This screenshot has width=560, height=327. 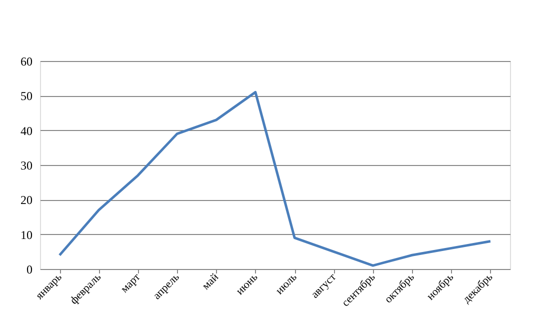 What do you see at coordinates (29, 269) in the screenshot?
I see `y-tick-label: 0` at bounding box center [29, 269].